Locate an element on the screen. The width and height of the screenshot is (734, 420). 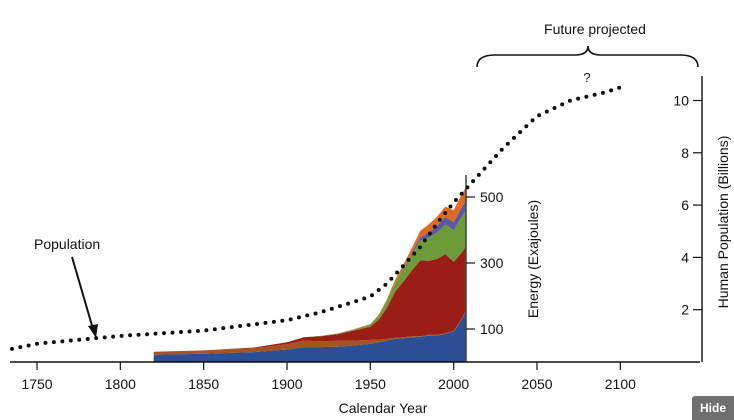
energy-area-brown is located at coordinates (309, 333).